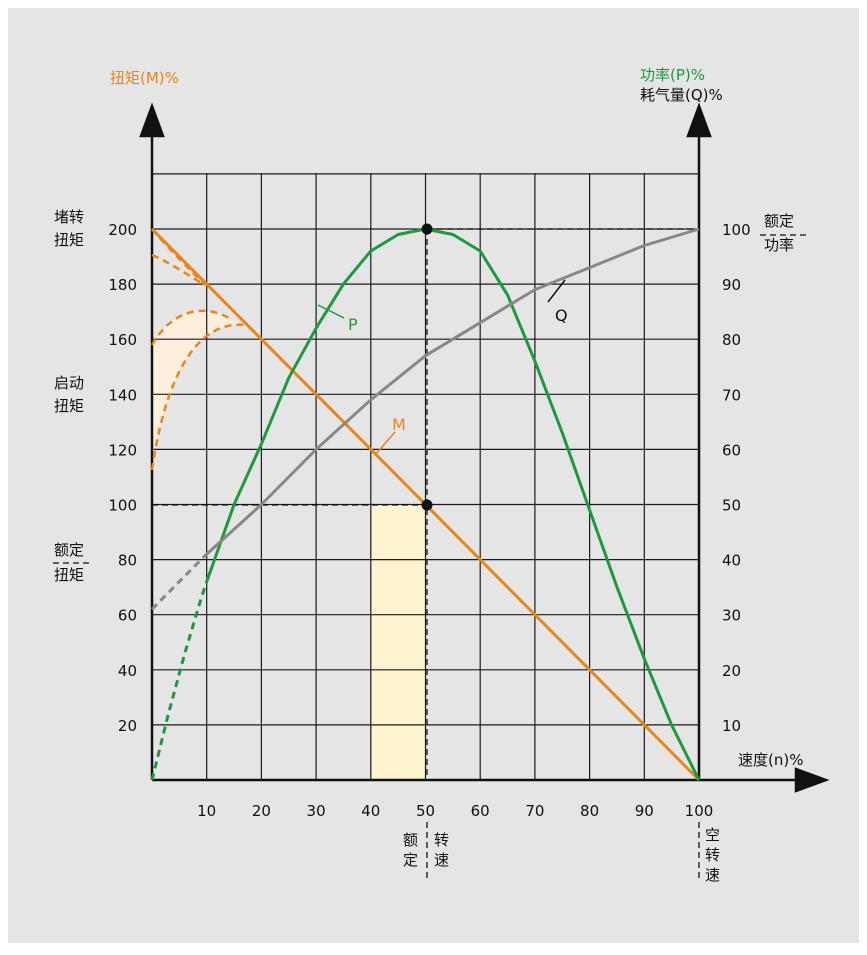 This screenshot has height=955, width=867. I want to click on left-tick-labels: 20 40 60 80 100 120 140 160 180 200, so click(122, 478).